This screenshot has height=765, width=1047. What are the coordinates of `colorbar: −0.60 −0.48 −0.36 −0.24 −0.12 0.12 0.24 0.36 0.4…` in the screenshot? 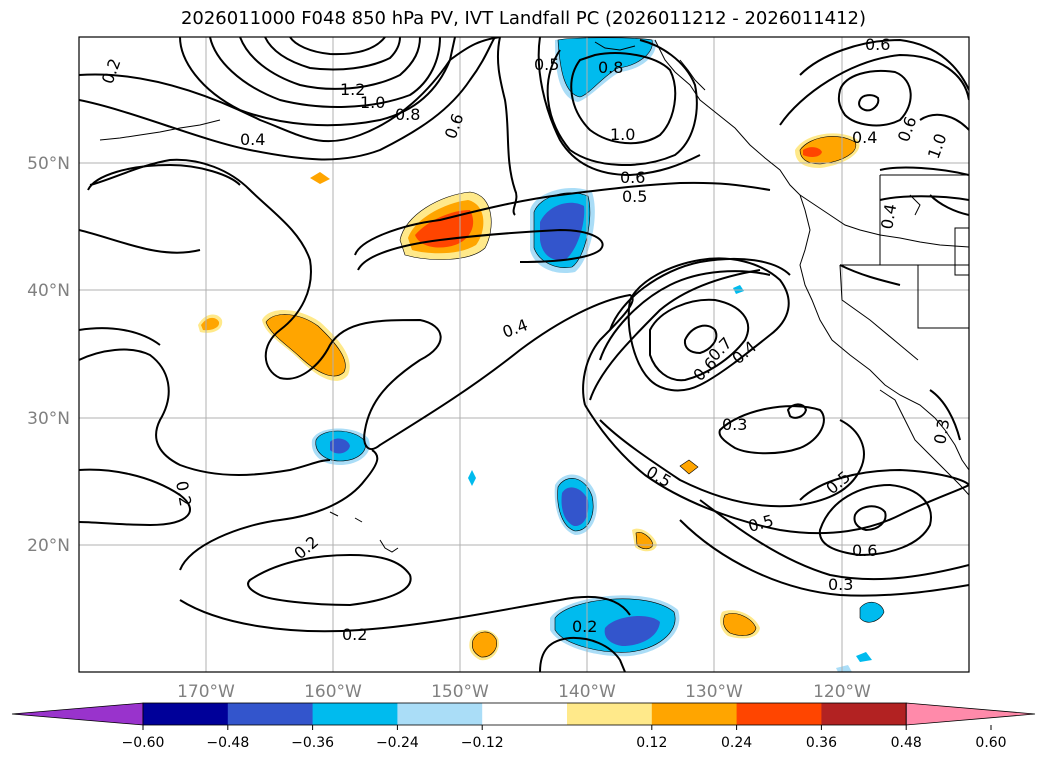 It's located at (523, 726).